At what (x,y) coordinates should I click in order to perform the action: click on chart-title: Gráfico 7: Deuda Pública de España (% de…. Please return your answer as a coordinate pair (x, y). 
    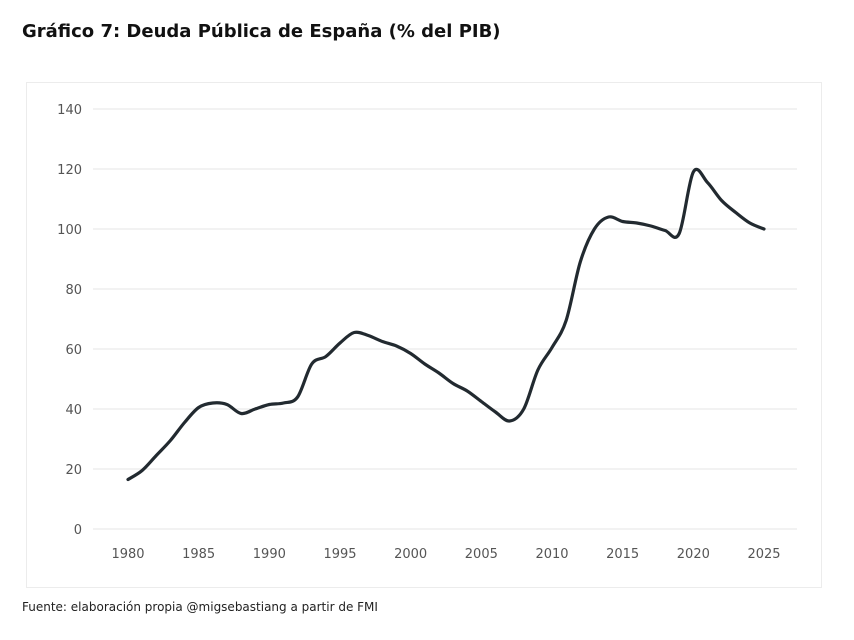
    Looking at the image, I should click on (261, 31).